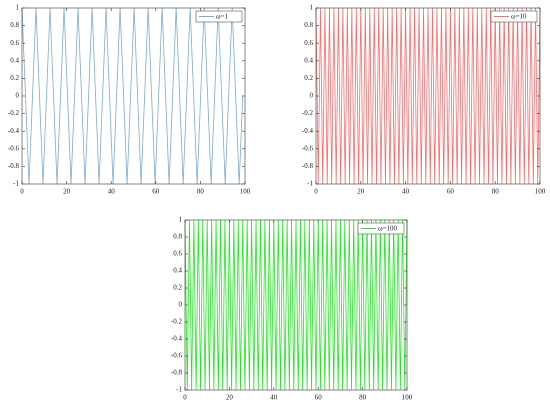  Describe the element at coordinates (388, 229) in the screenshot. I see `legend-label: ω=100` at that location.